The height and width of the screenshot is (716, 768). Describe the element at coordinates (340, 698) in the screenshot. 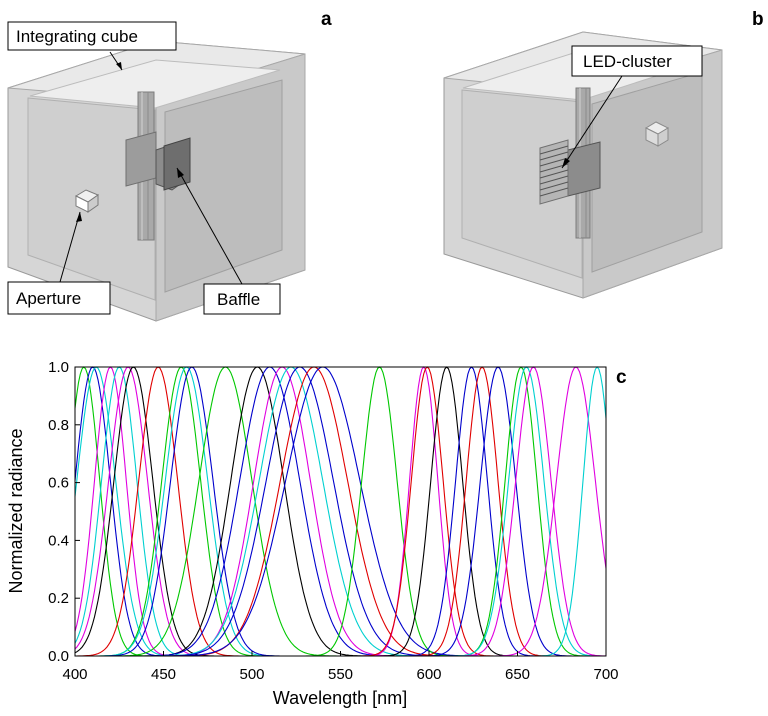

I see `x-axis-label: Wavelength [nm]` at that location.